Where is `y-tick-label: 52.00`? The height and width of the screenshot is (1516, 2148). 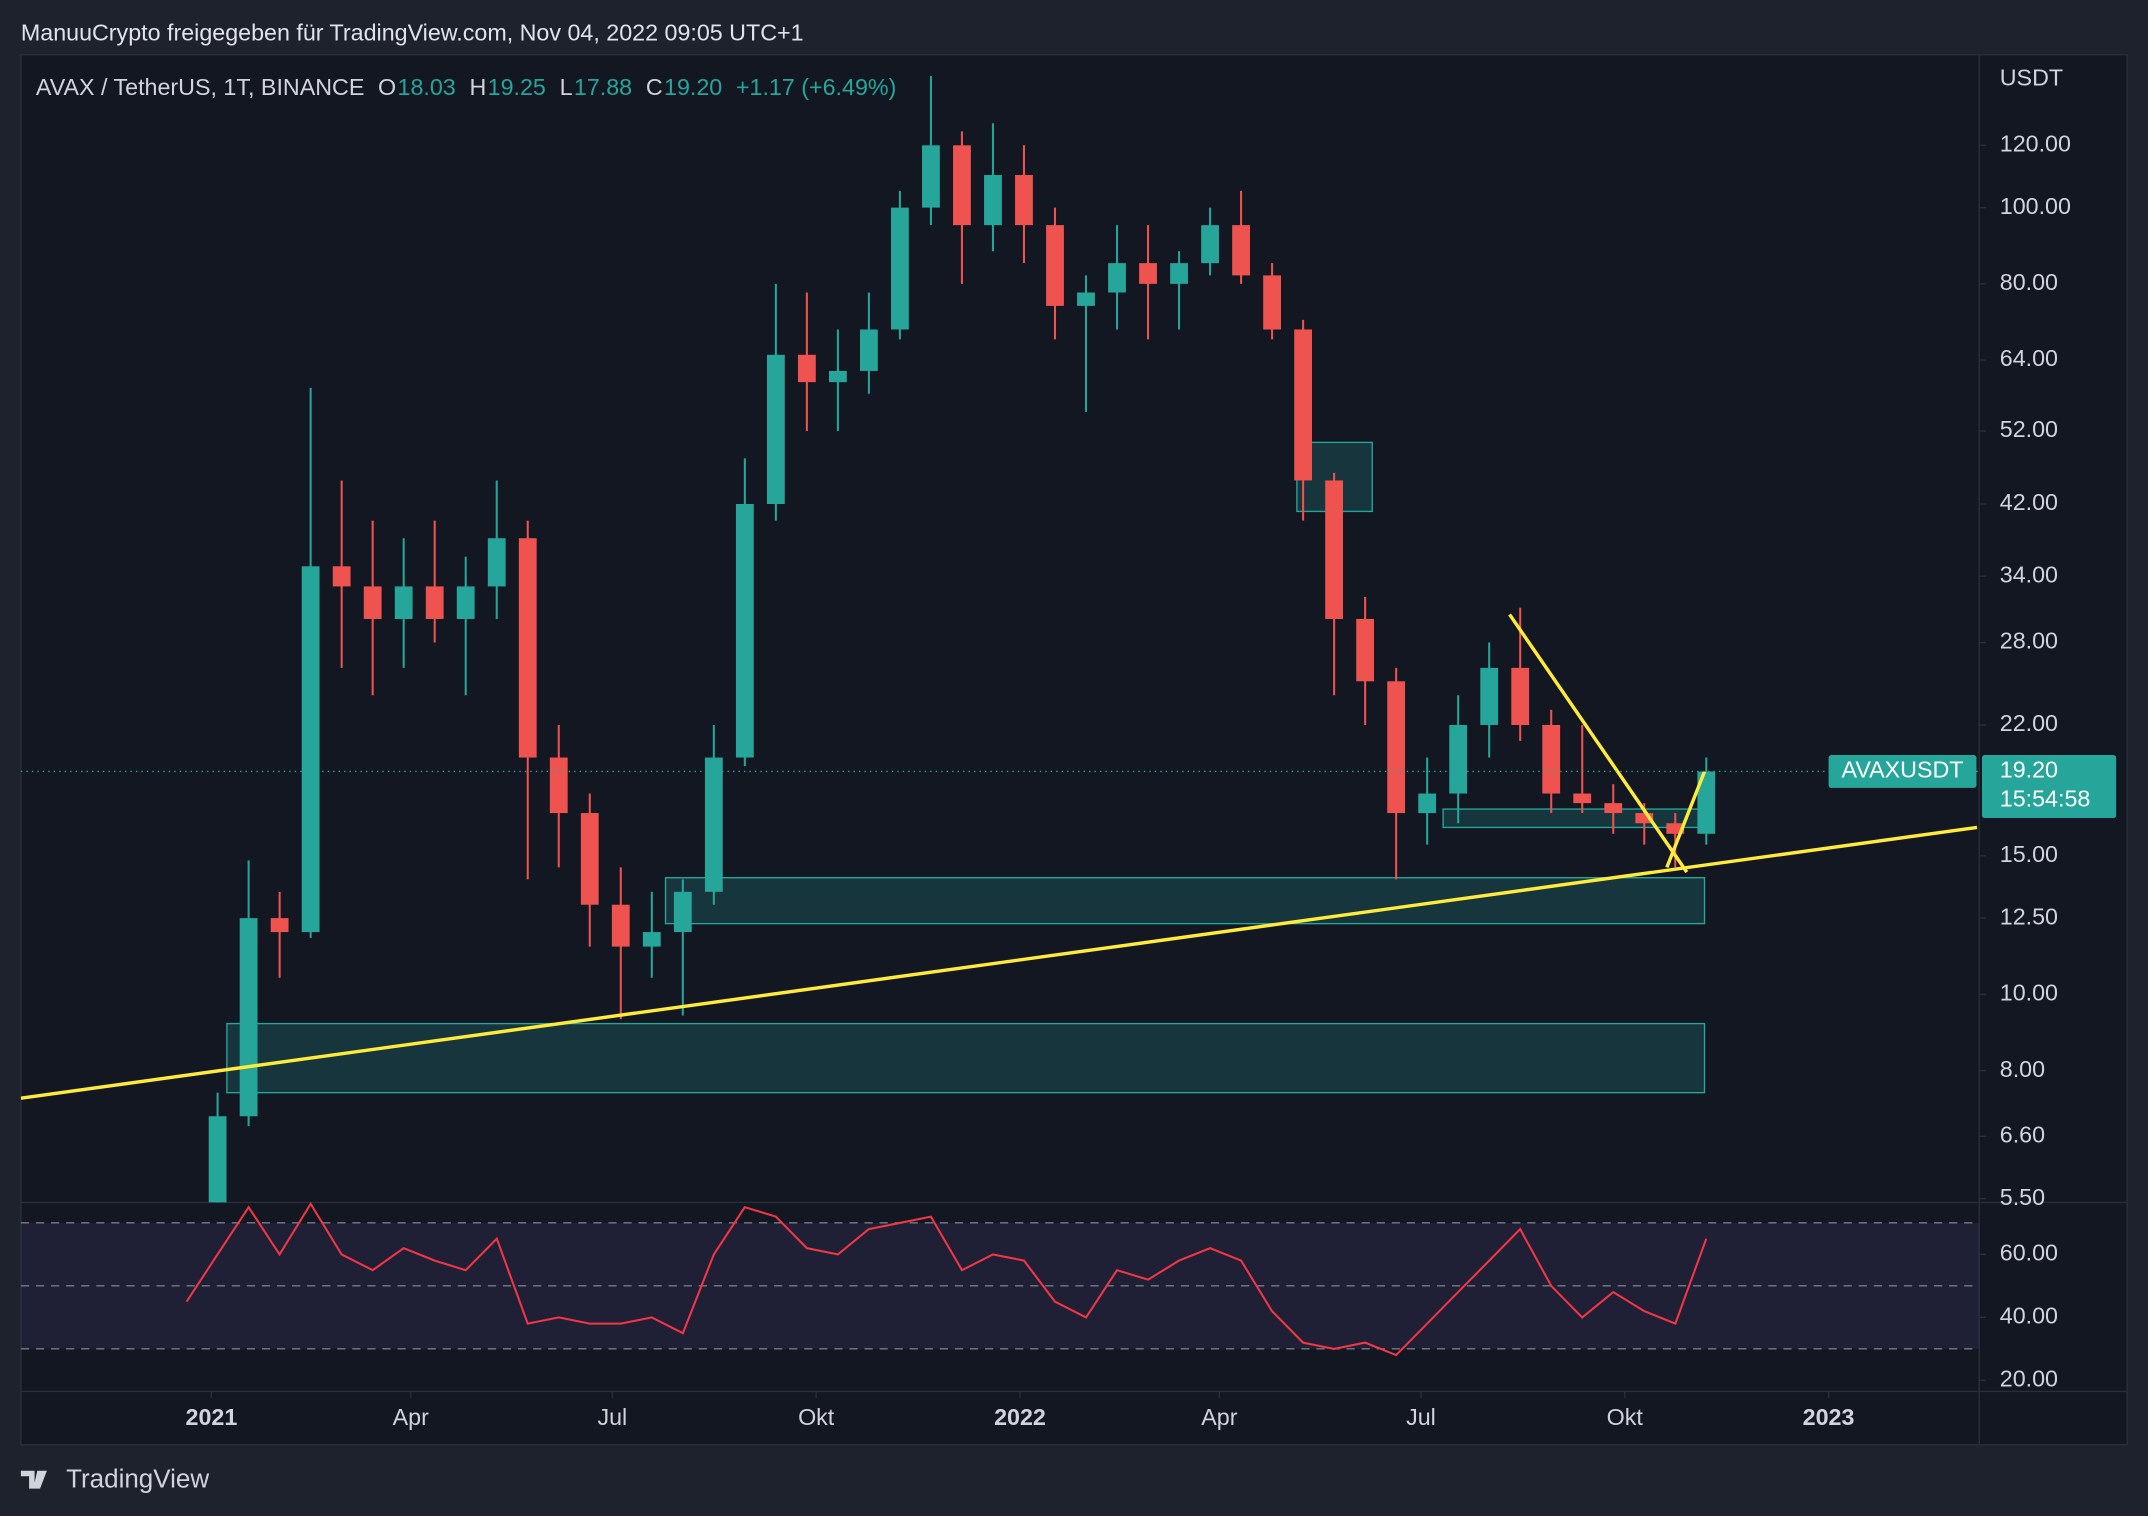 y-tick-label: 52.00 is located at coordinates (2029, 429).